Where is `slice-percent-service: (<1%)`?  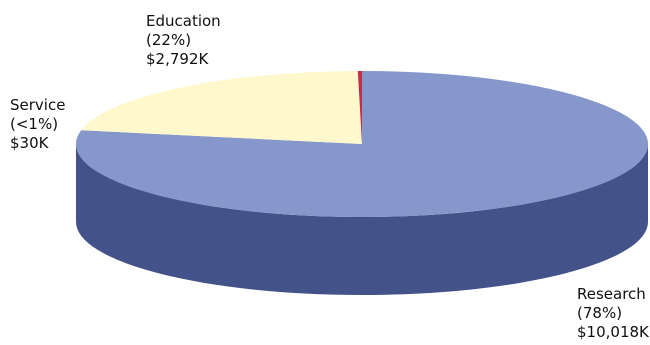
slice-percent-service: (<1%) is located at coordinates (34, 124).